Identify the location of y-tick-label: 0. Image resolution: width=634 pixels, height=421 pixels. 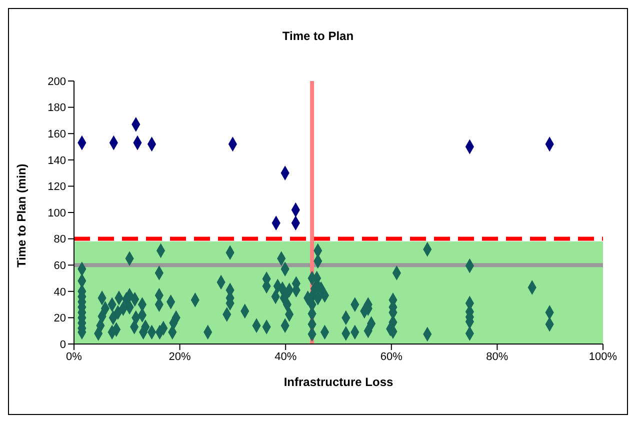
(63, 344).